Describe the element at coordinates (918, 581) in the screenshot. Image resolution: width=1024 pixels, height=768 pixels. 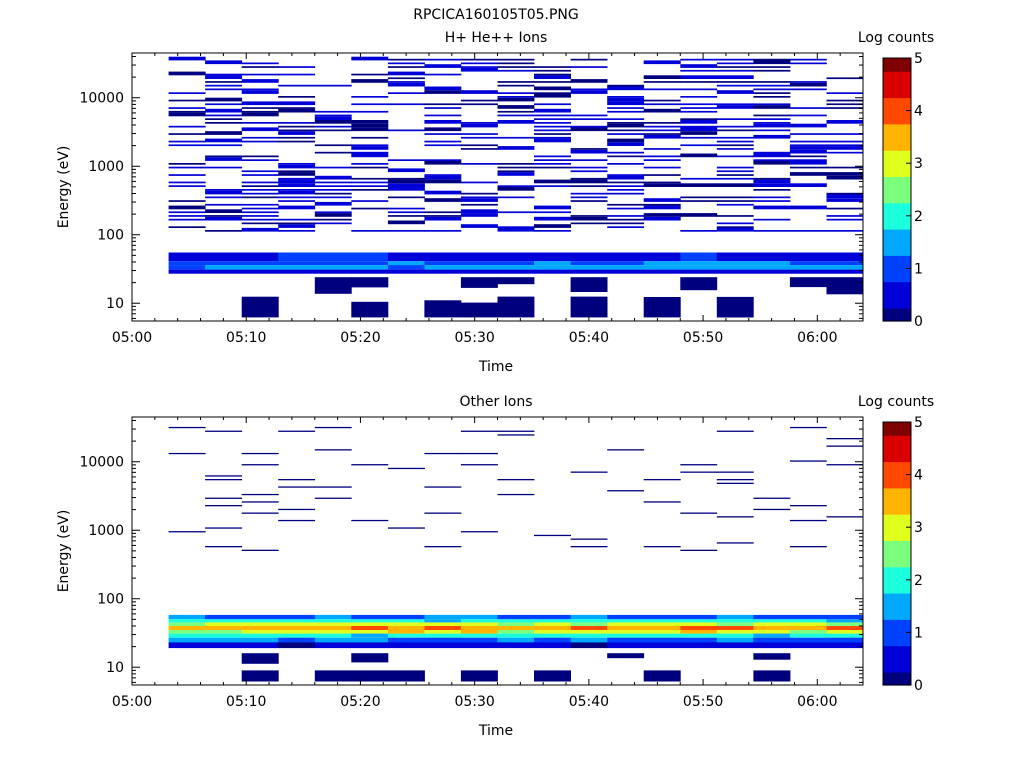
I see `colorbar-tick-label: 2` at that location.